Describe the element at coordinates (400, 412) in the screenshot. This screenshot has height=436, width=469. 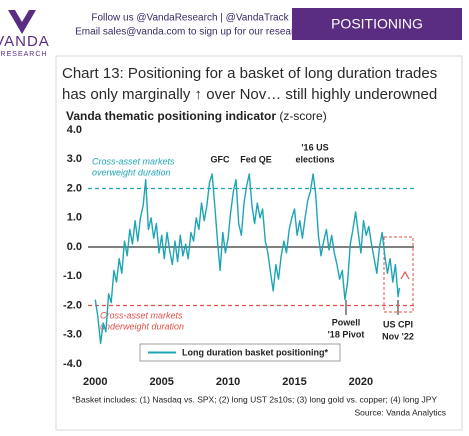
I see `source: Source: Vanda Analytics` at that location.